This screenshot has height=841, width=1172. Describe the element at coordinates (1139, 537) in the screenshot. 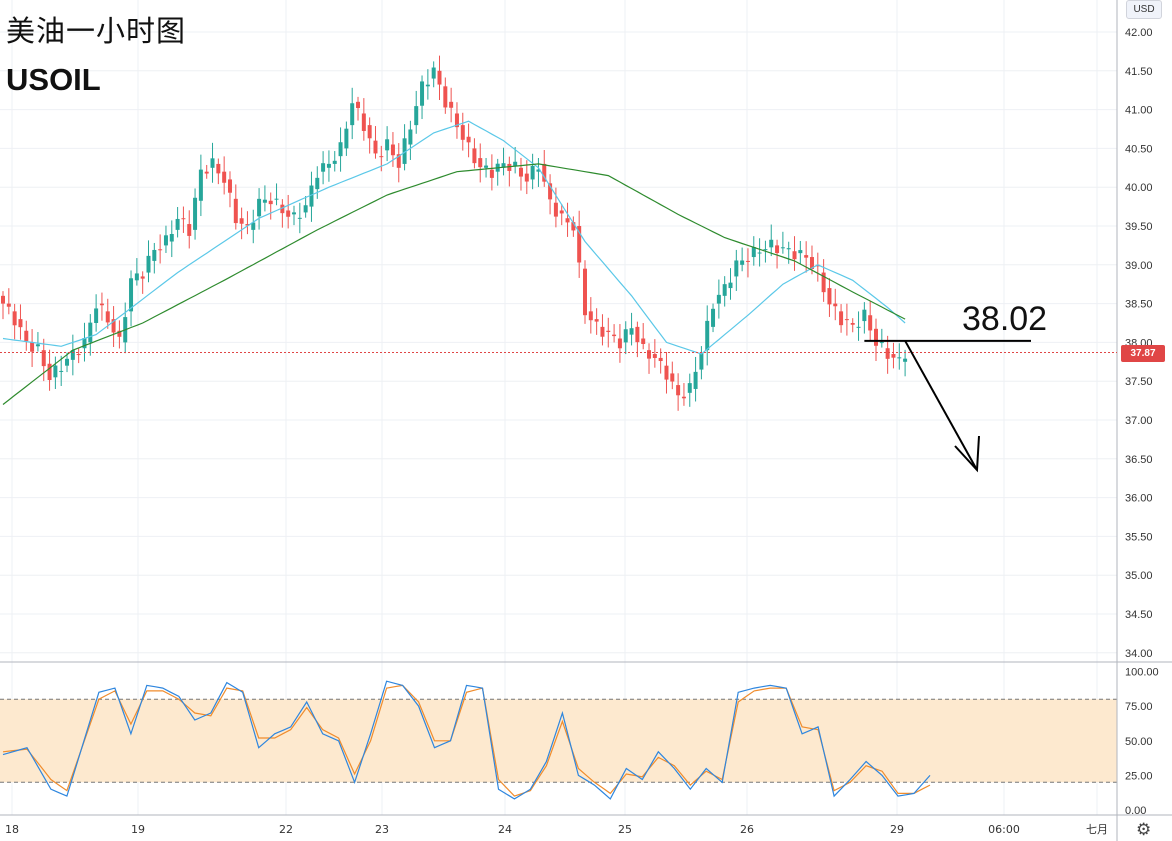

I see `price-tick-label: 35.50` at that location.